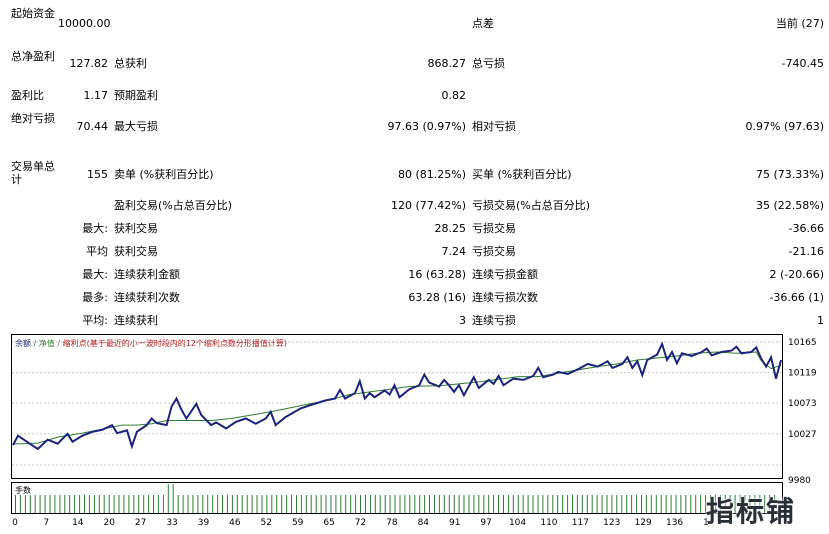 The height and width of the screenshot is (534, 829). What do you see at coordinates (494, 126) in the screenshot?
I see `rel-drawdown-label: 相对亏损` at bounding box center [494, 126].